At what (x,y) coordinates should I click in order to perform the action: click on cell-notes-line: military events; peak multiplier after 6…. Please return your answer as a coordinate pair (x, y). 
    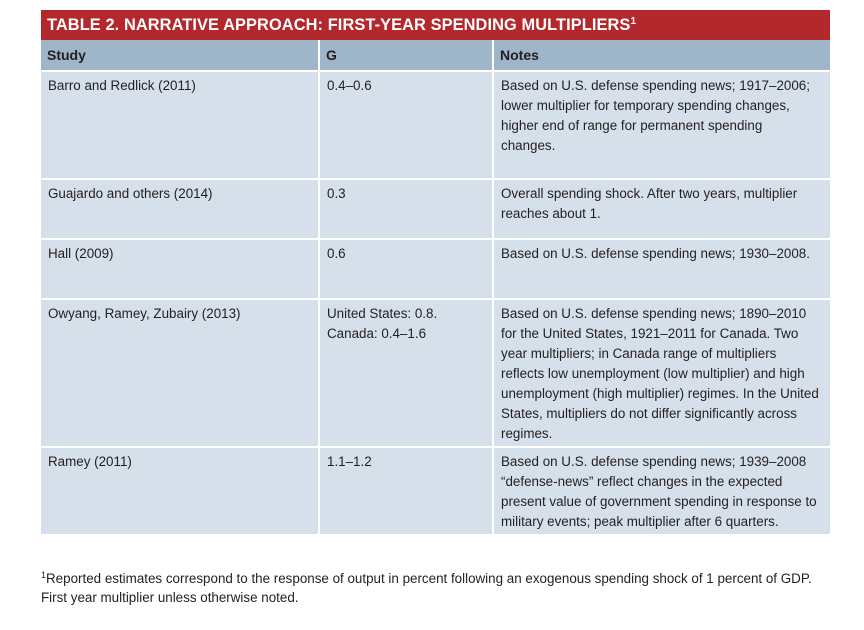
    Looking at the image, I should click on (640, 521).